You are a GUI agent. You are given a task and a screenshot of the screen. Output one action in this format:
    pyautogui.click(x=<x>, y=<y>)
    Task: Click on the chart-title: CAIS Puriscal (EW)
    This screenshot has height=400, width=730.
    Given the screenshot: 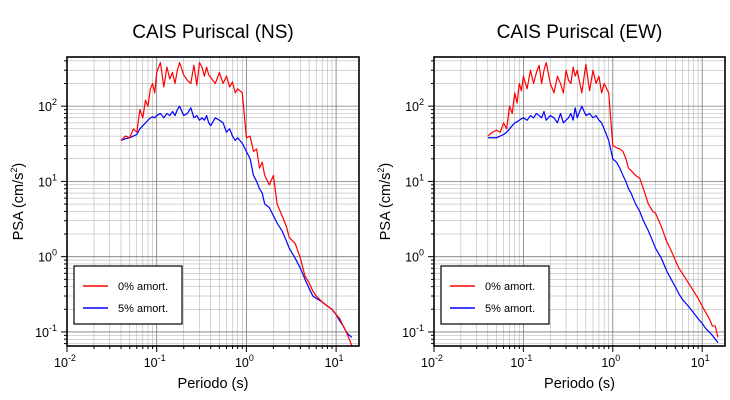 What is the action you would take?
    pyautogui.click(x=580, y=32)
    